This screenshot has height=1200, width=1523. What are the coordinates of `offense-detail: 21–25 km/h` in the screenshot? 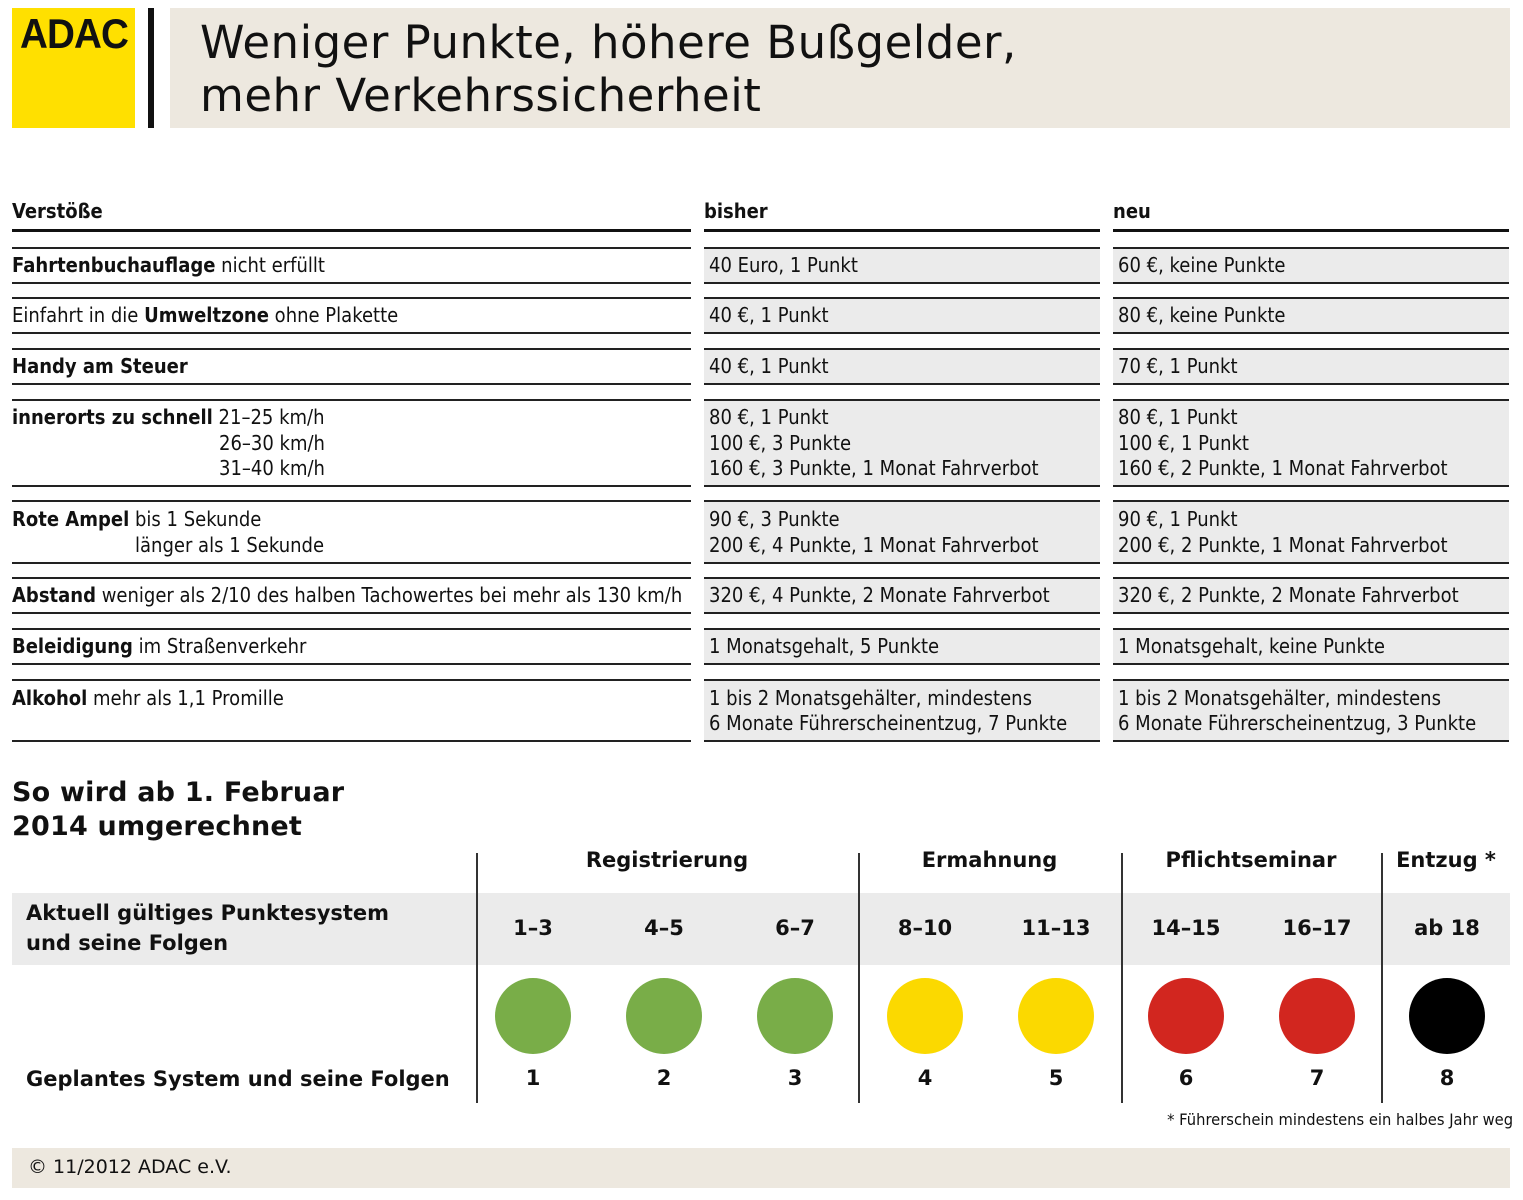 It's located at (268, 417).